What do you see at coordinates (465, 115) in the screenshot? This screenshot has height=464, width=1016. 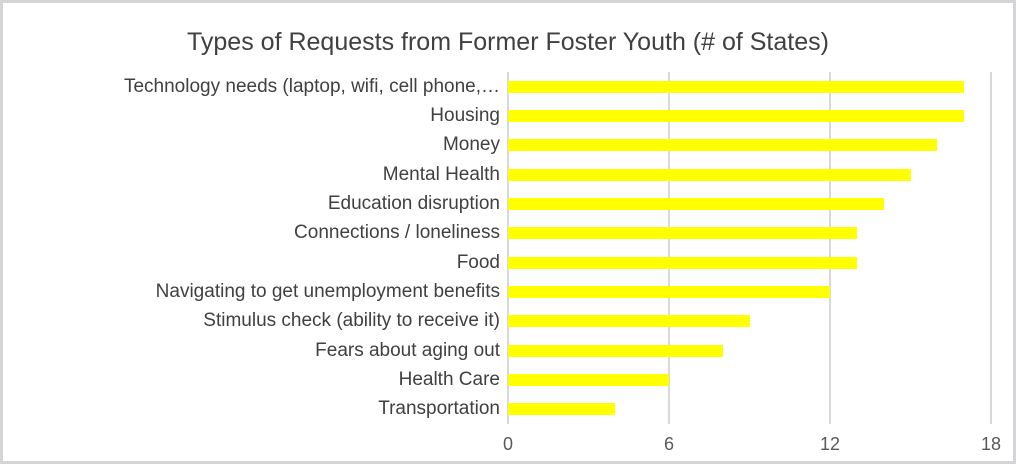 I see `category-label: Housing` at bounding box center [465, 115].